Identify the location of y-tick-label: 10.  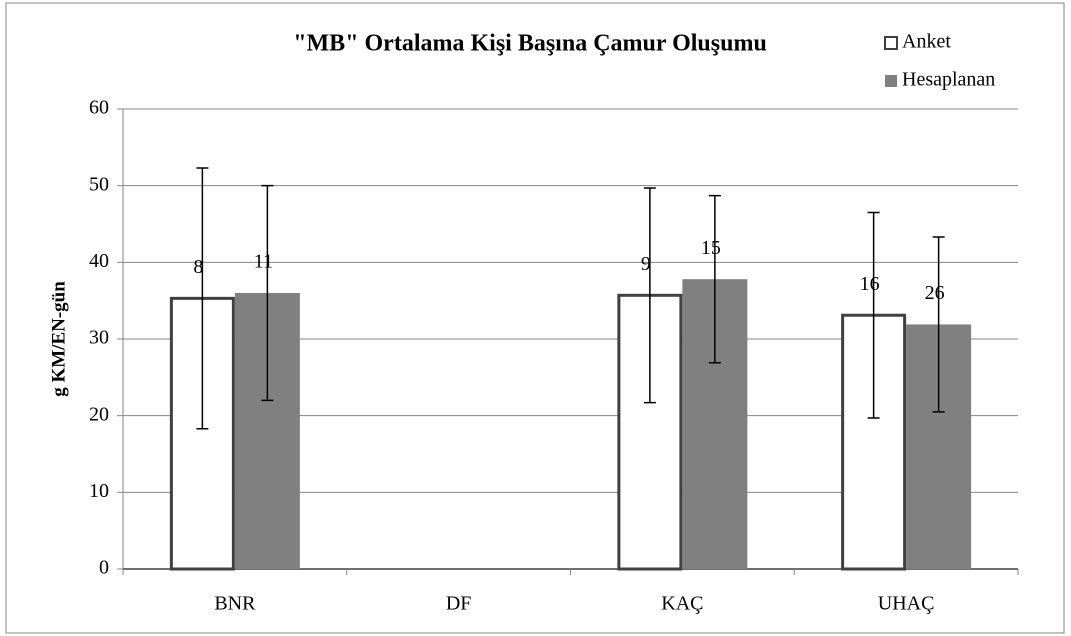
(99, 491).